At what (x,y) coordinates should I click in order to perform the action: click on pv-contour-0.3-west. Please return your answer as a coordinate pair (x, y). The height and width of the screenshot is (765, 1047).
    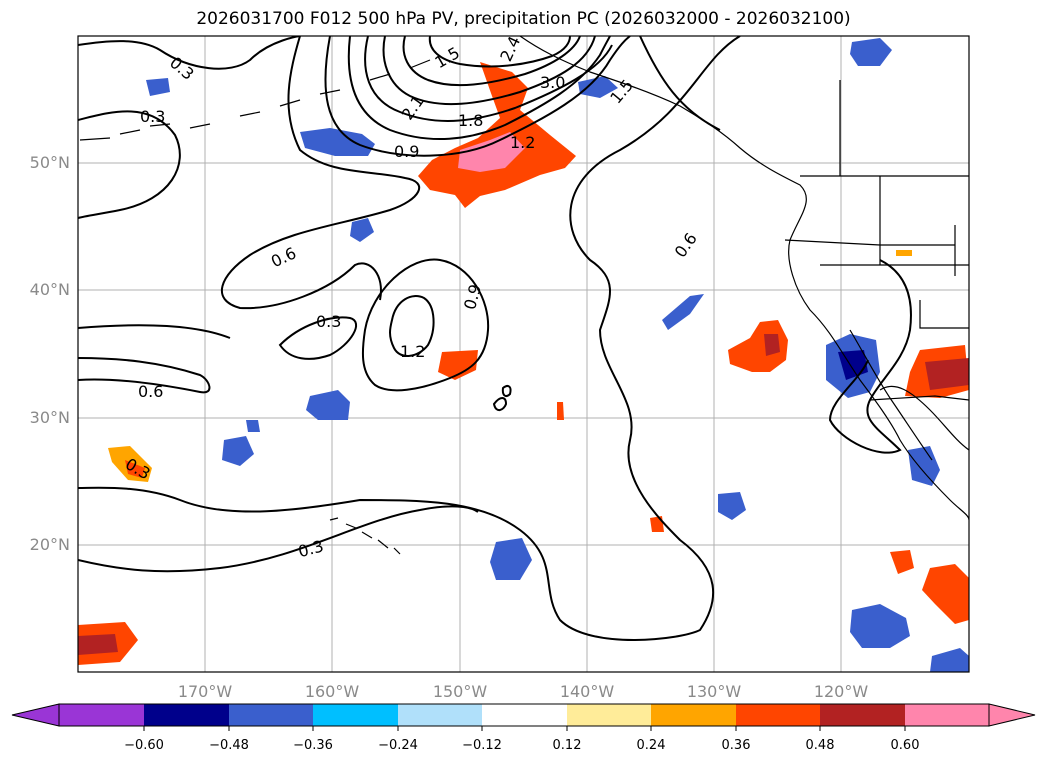
    Looking at the image, I should click on (154, 331).